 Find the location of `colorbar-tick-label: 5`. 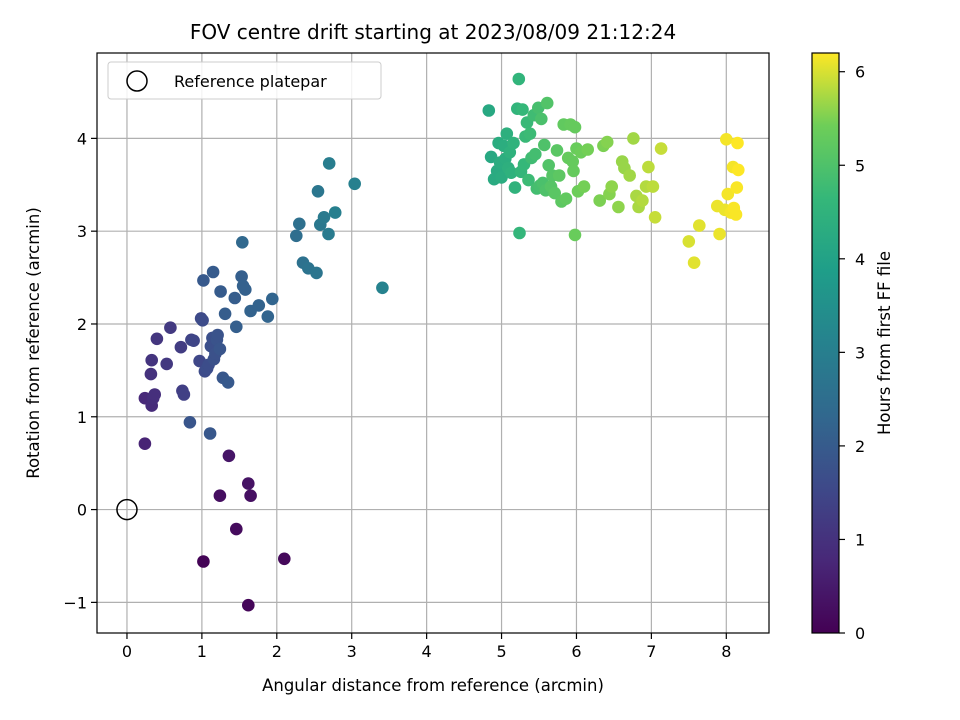

colorbar-tick-label: 5 is located at coordinates (860, 165).